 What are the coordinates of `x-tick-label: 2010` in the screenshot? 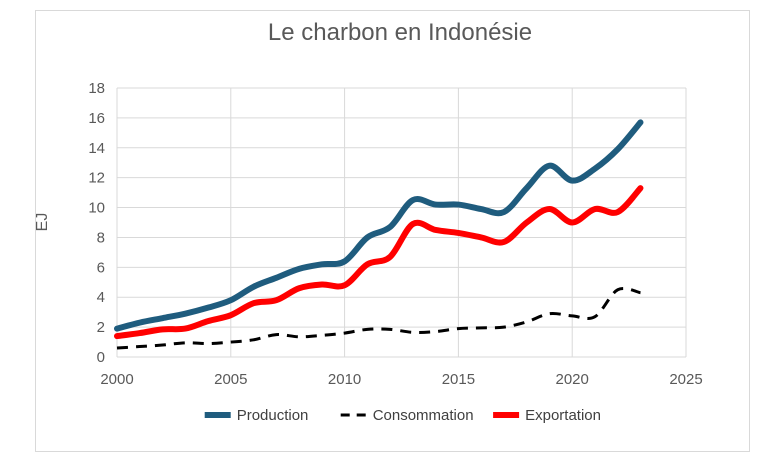 It's located at (344, 379).